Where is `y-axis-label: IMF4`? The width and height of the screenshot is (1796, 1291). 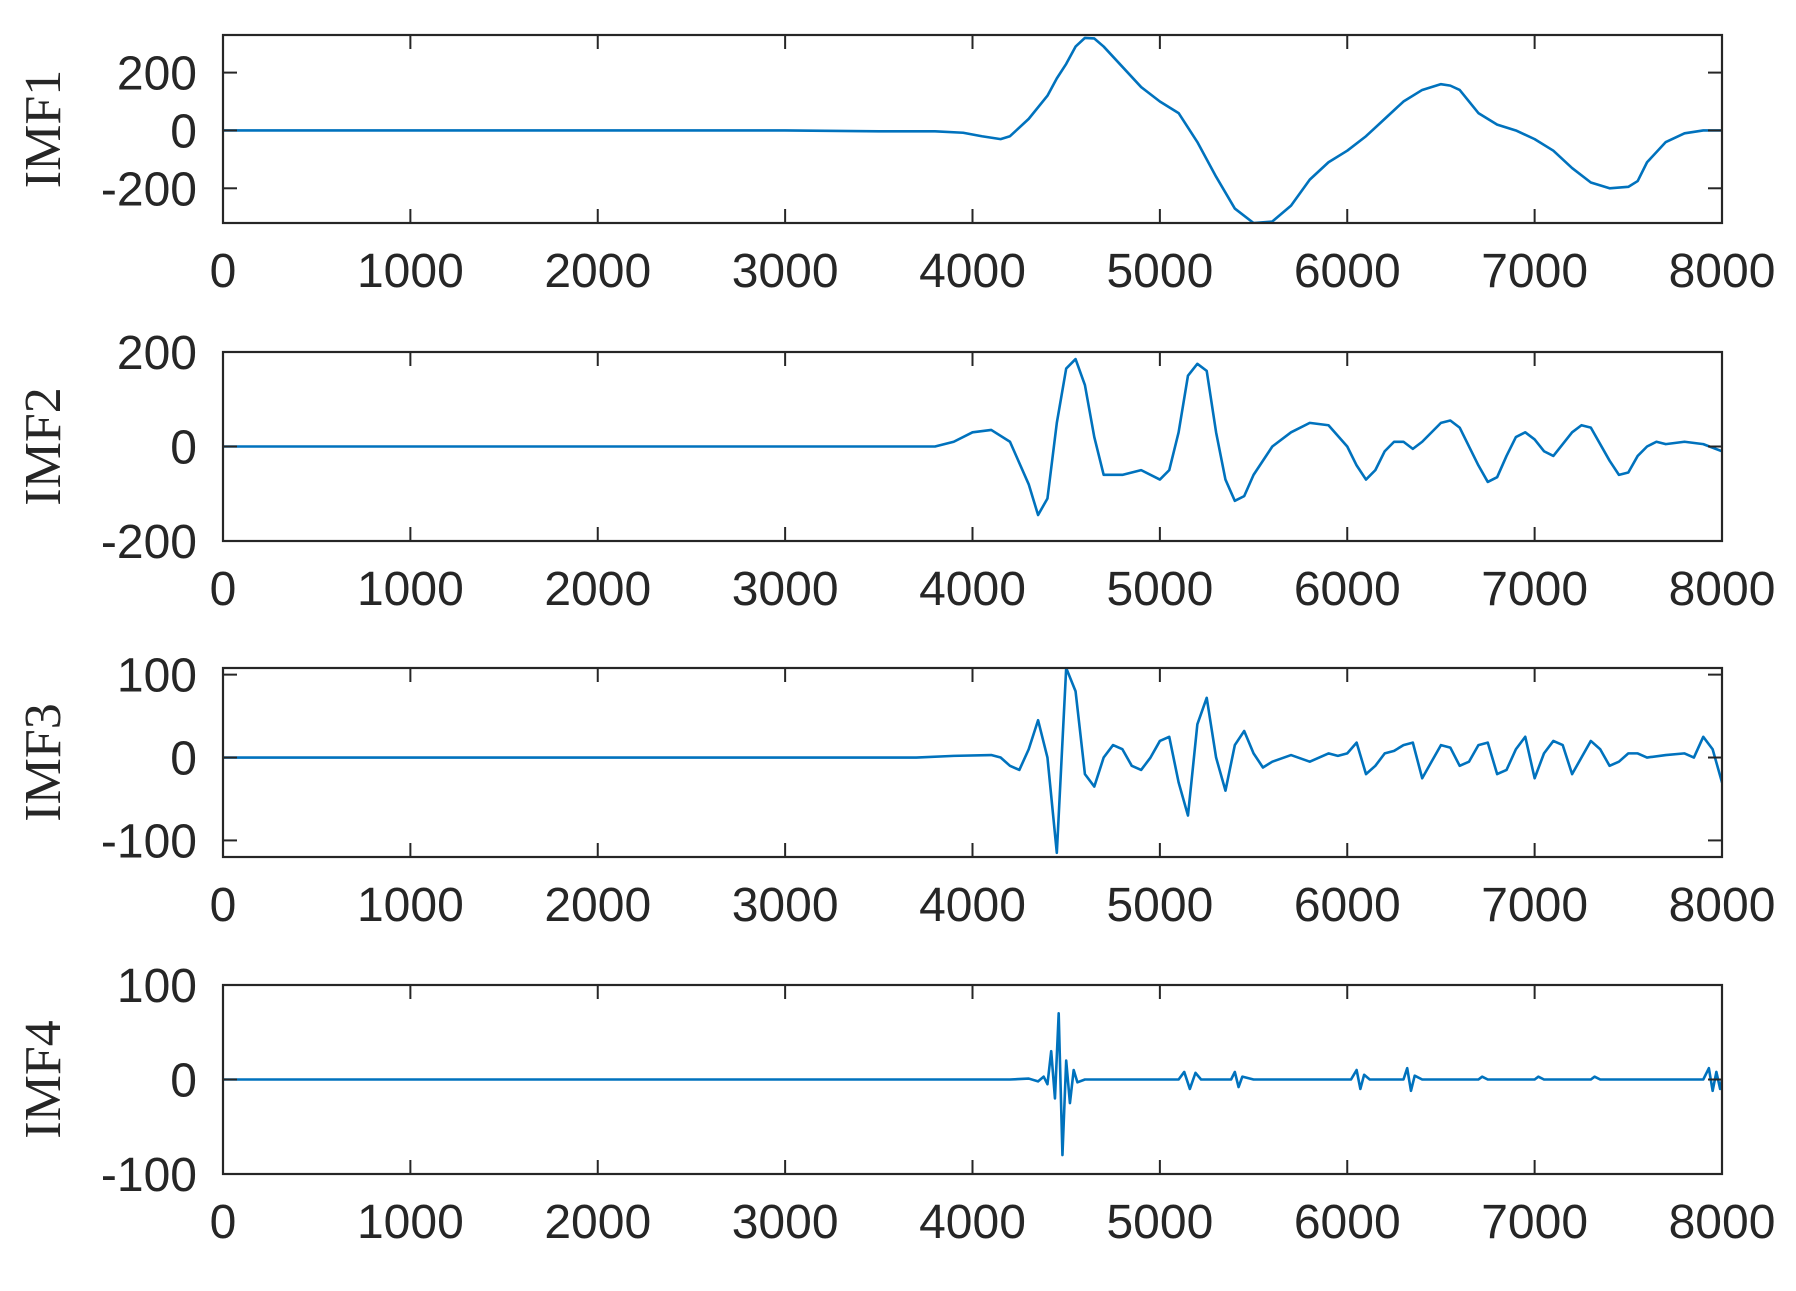
y-axis-label: IMF4 is located at coordinates (43, 1079).